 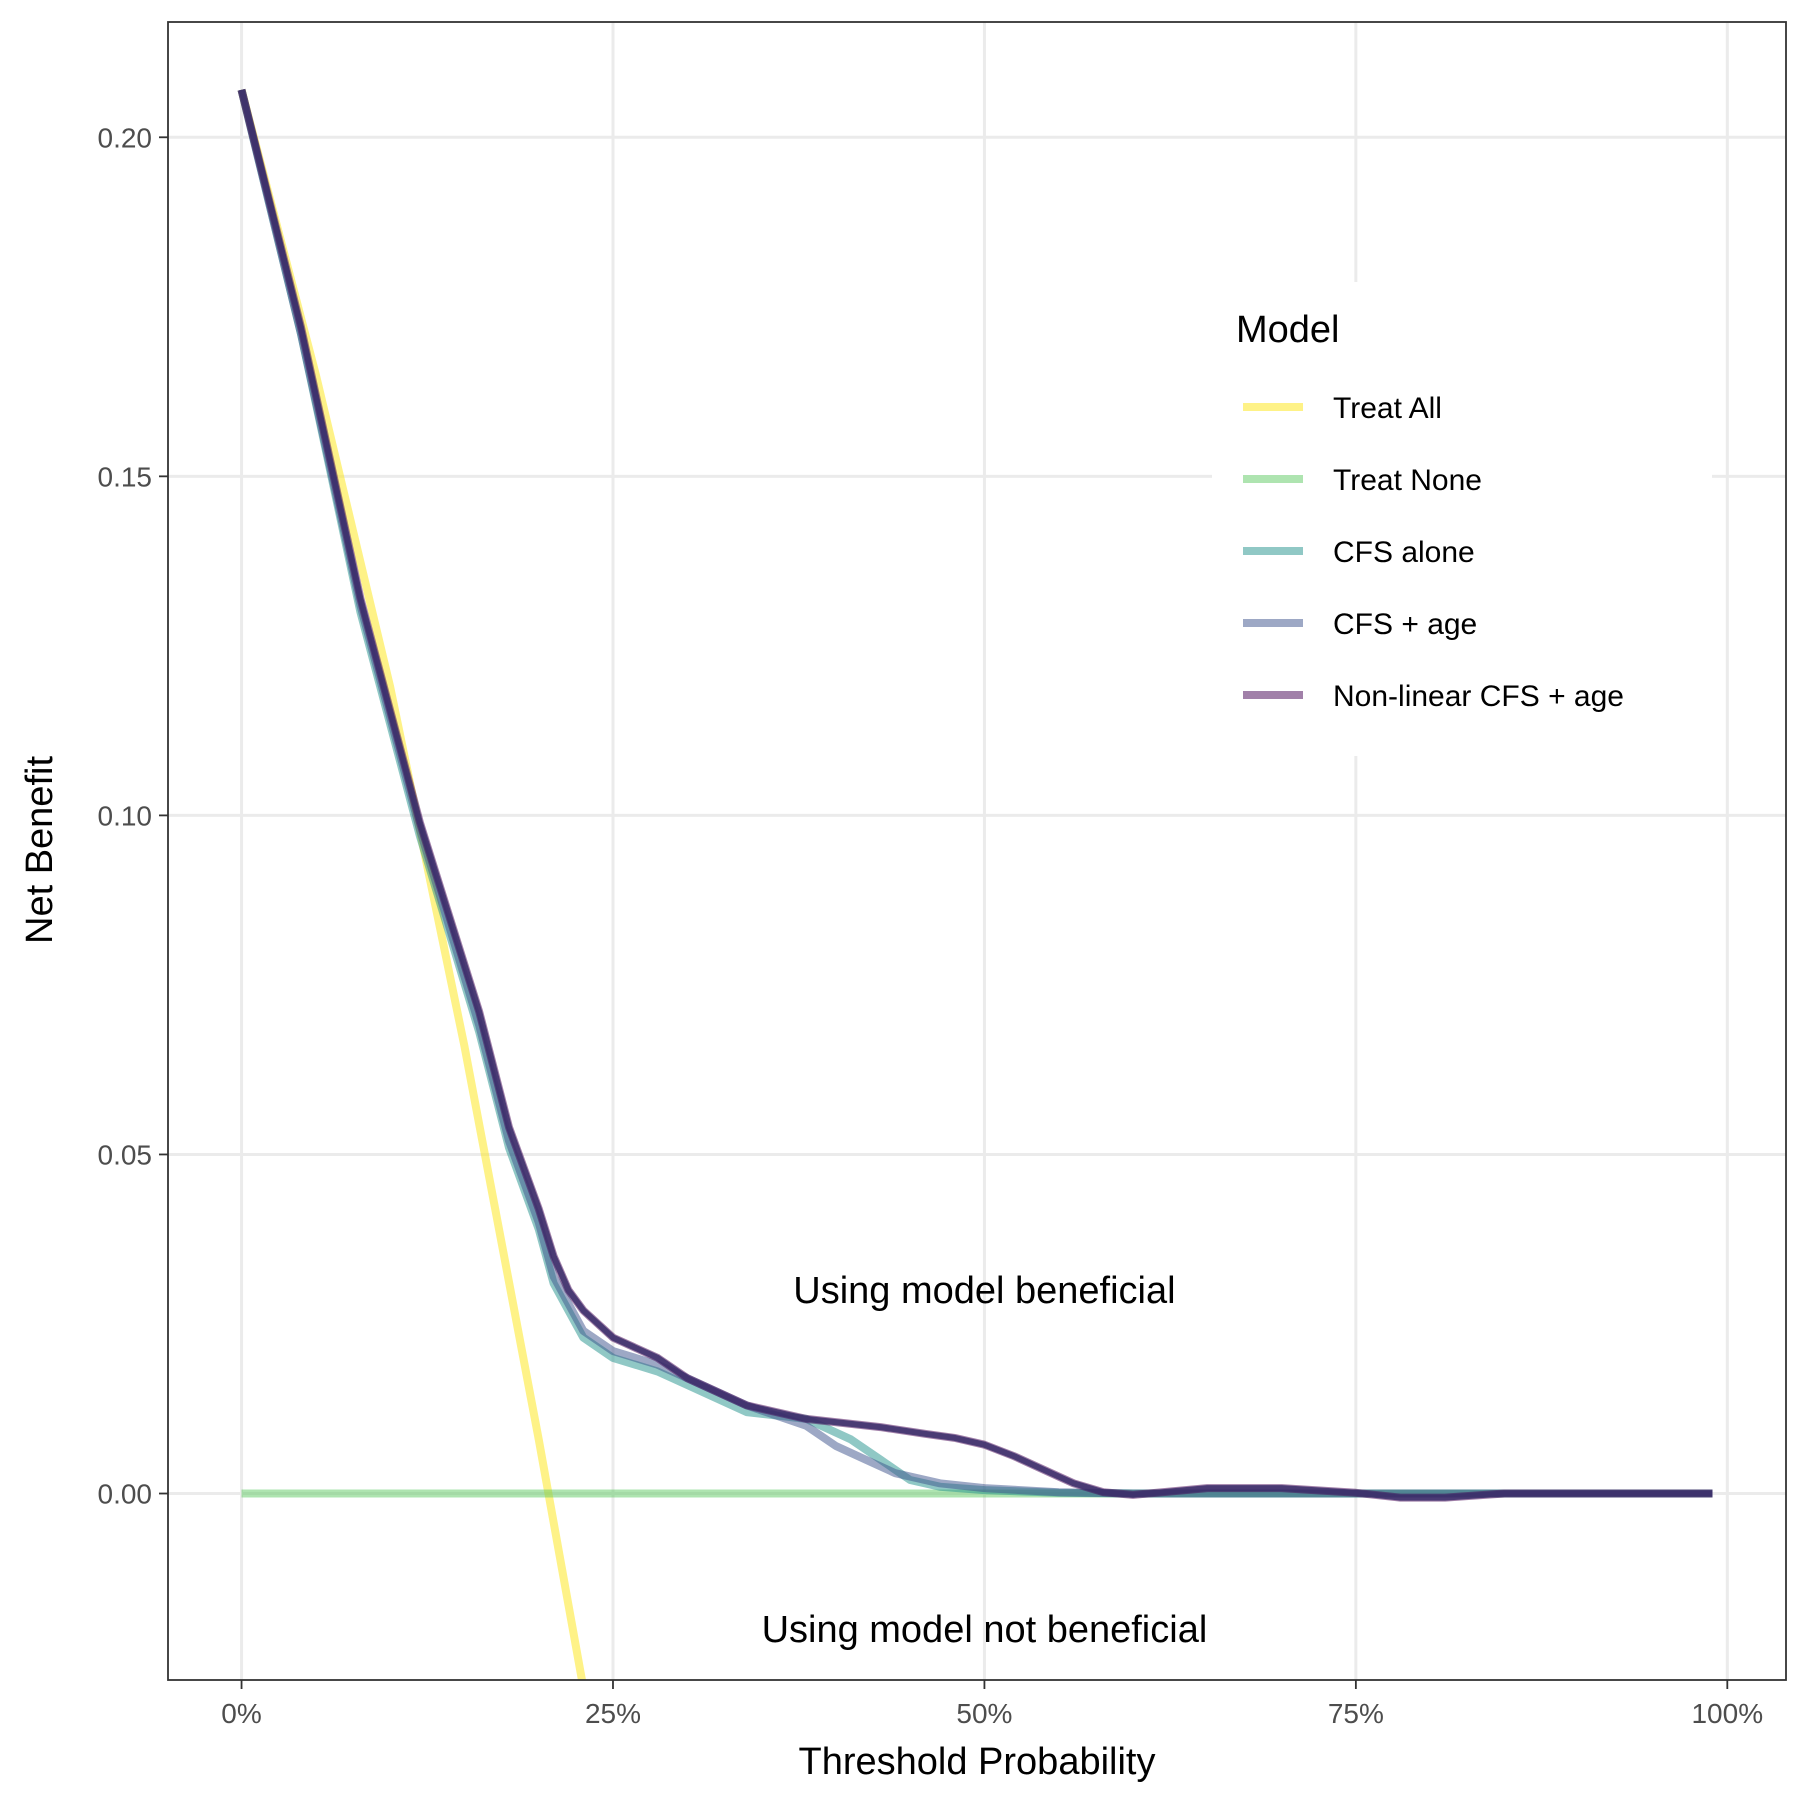 I want to click on legend-background, so click(x=1462, y=519).